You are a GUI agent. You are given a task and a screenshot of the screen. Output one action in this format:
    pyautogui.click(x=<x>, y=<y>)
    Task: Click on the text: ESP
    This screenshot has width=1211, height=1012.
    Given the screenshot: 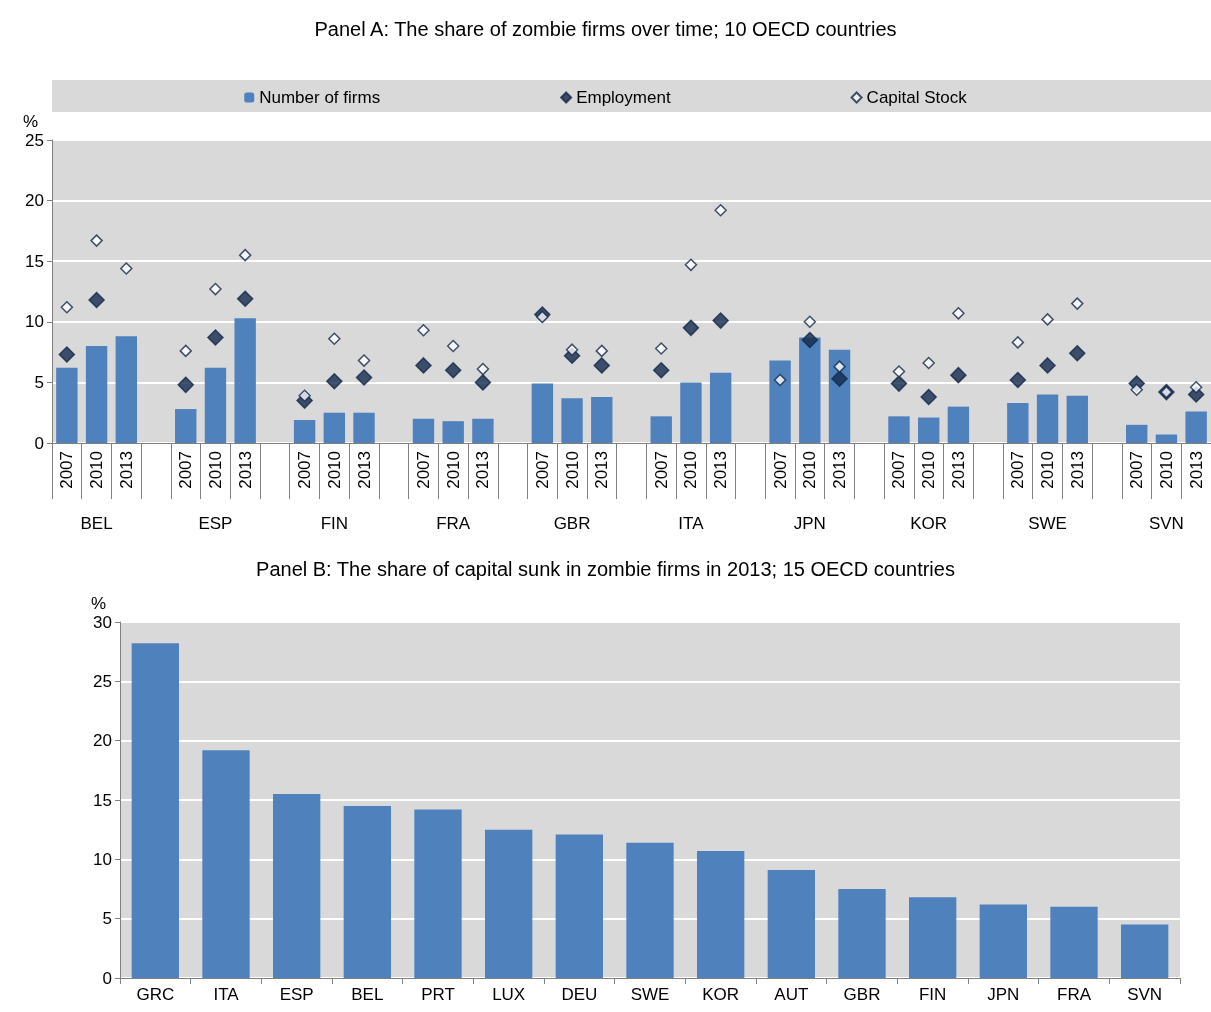 What is the action you would take?
    pyautogui.click(x=215, y=523)
    